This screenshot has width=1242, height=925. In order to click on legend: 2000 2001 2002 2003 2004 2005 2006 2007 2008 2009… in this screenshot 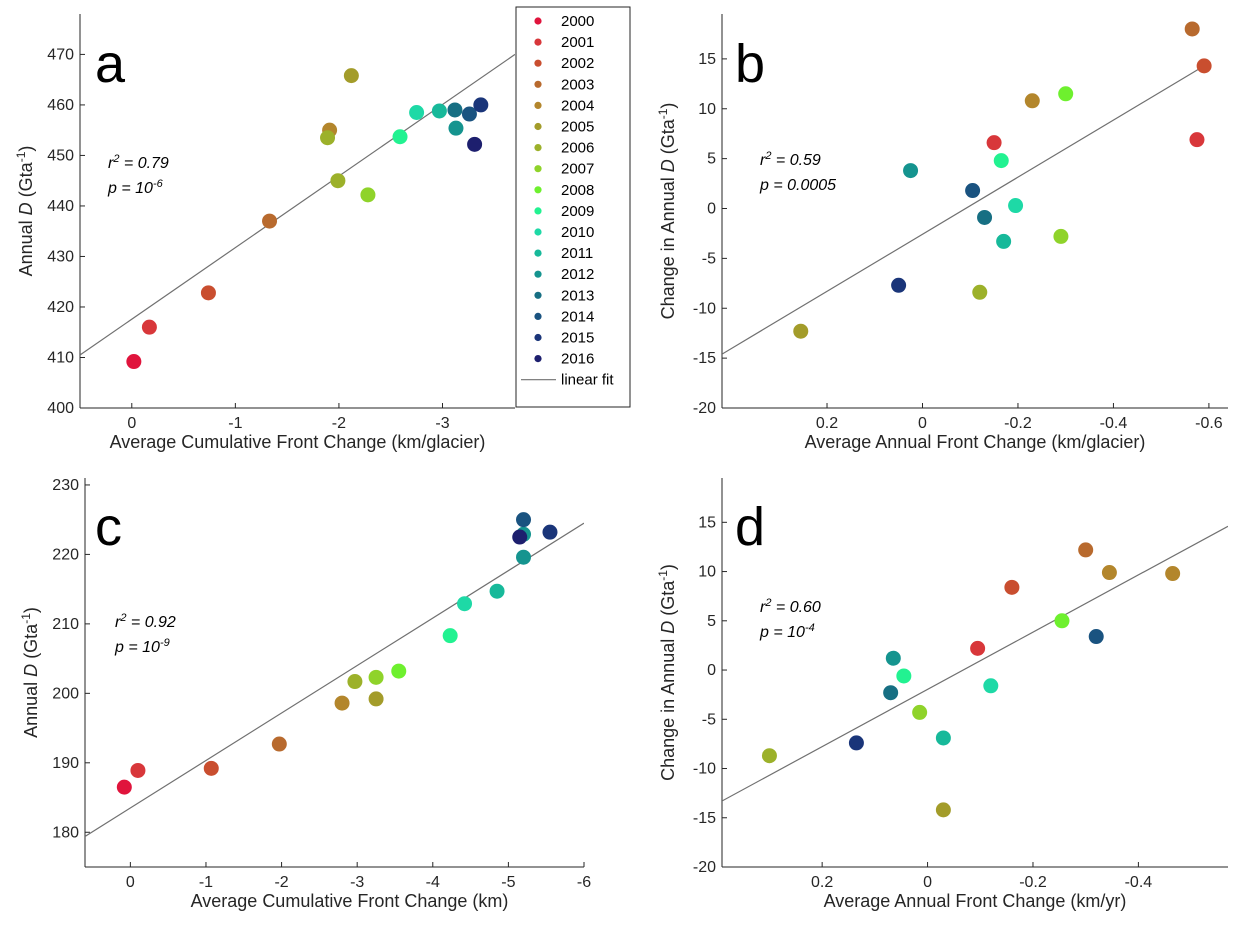, I will do `click(573, 207)`.